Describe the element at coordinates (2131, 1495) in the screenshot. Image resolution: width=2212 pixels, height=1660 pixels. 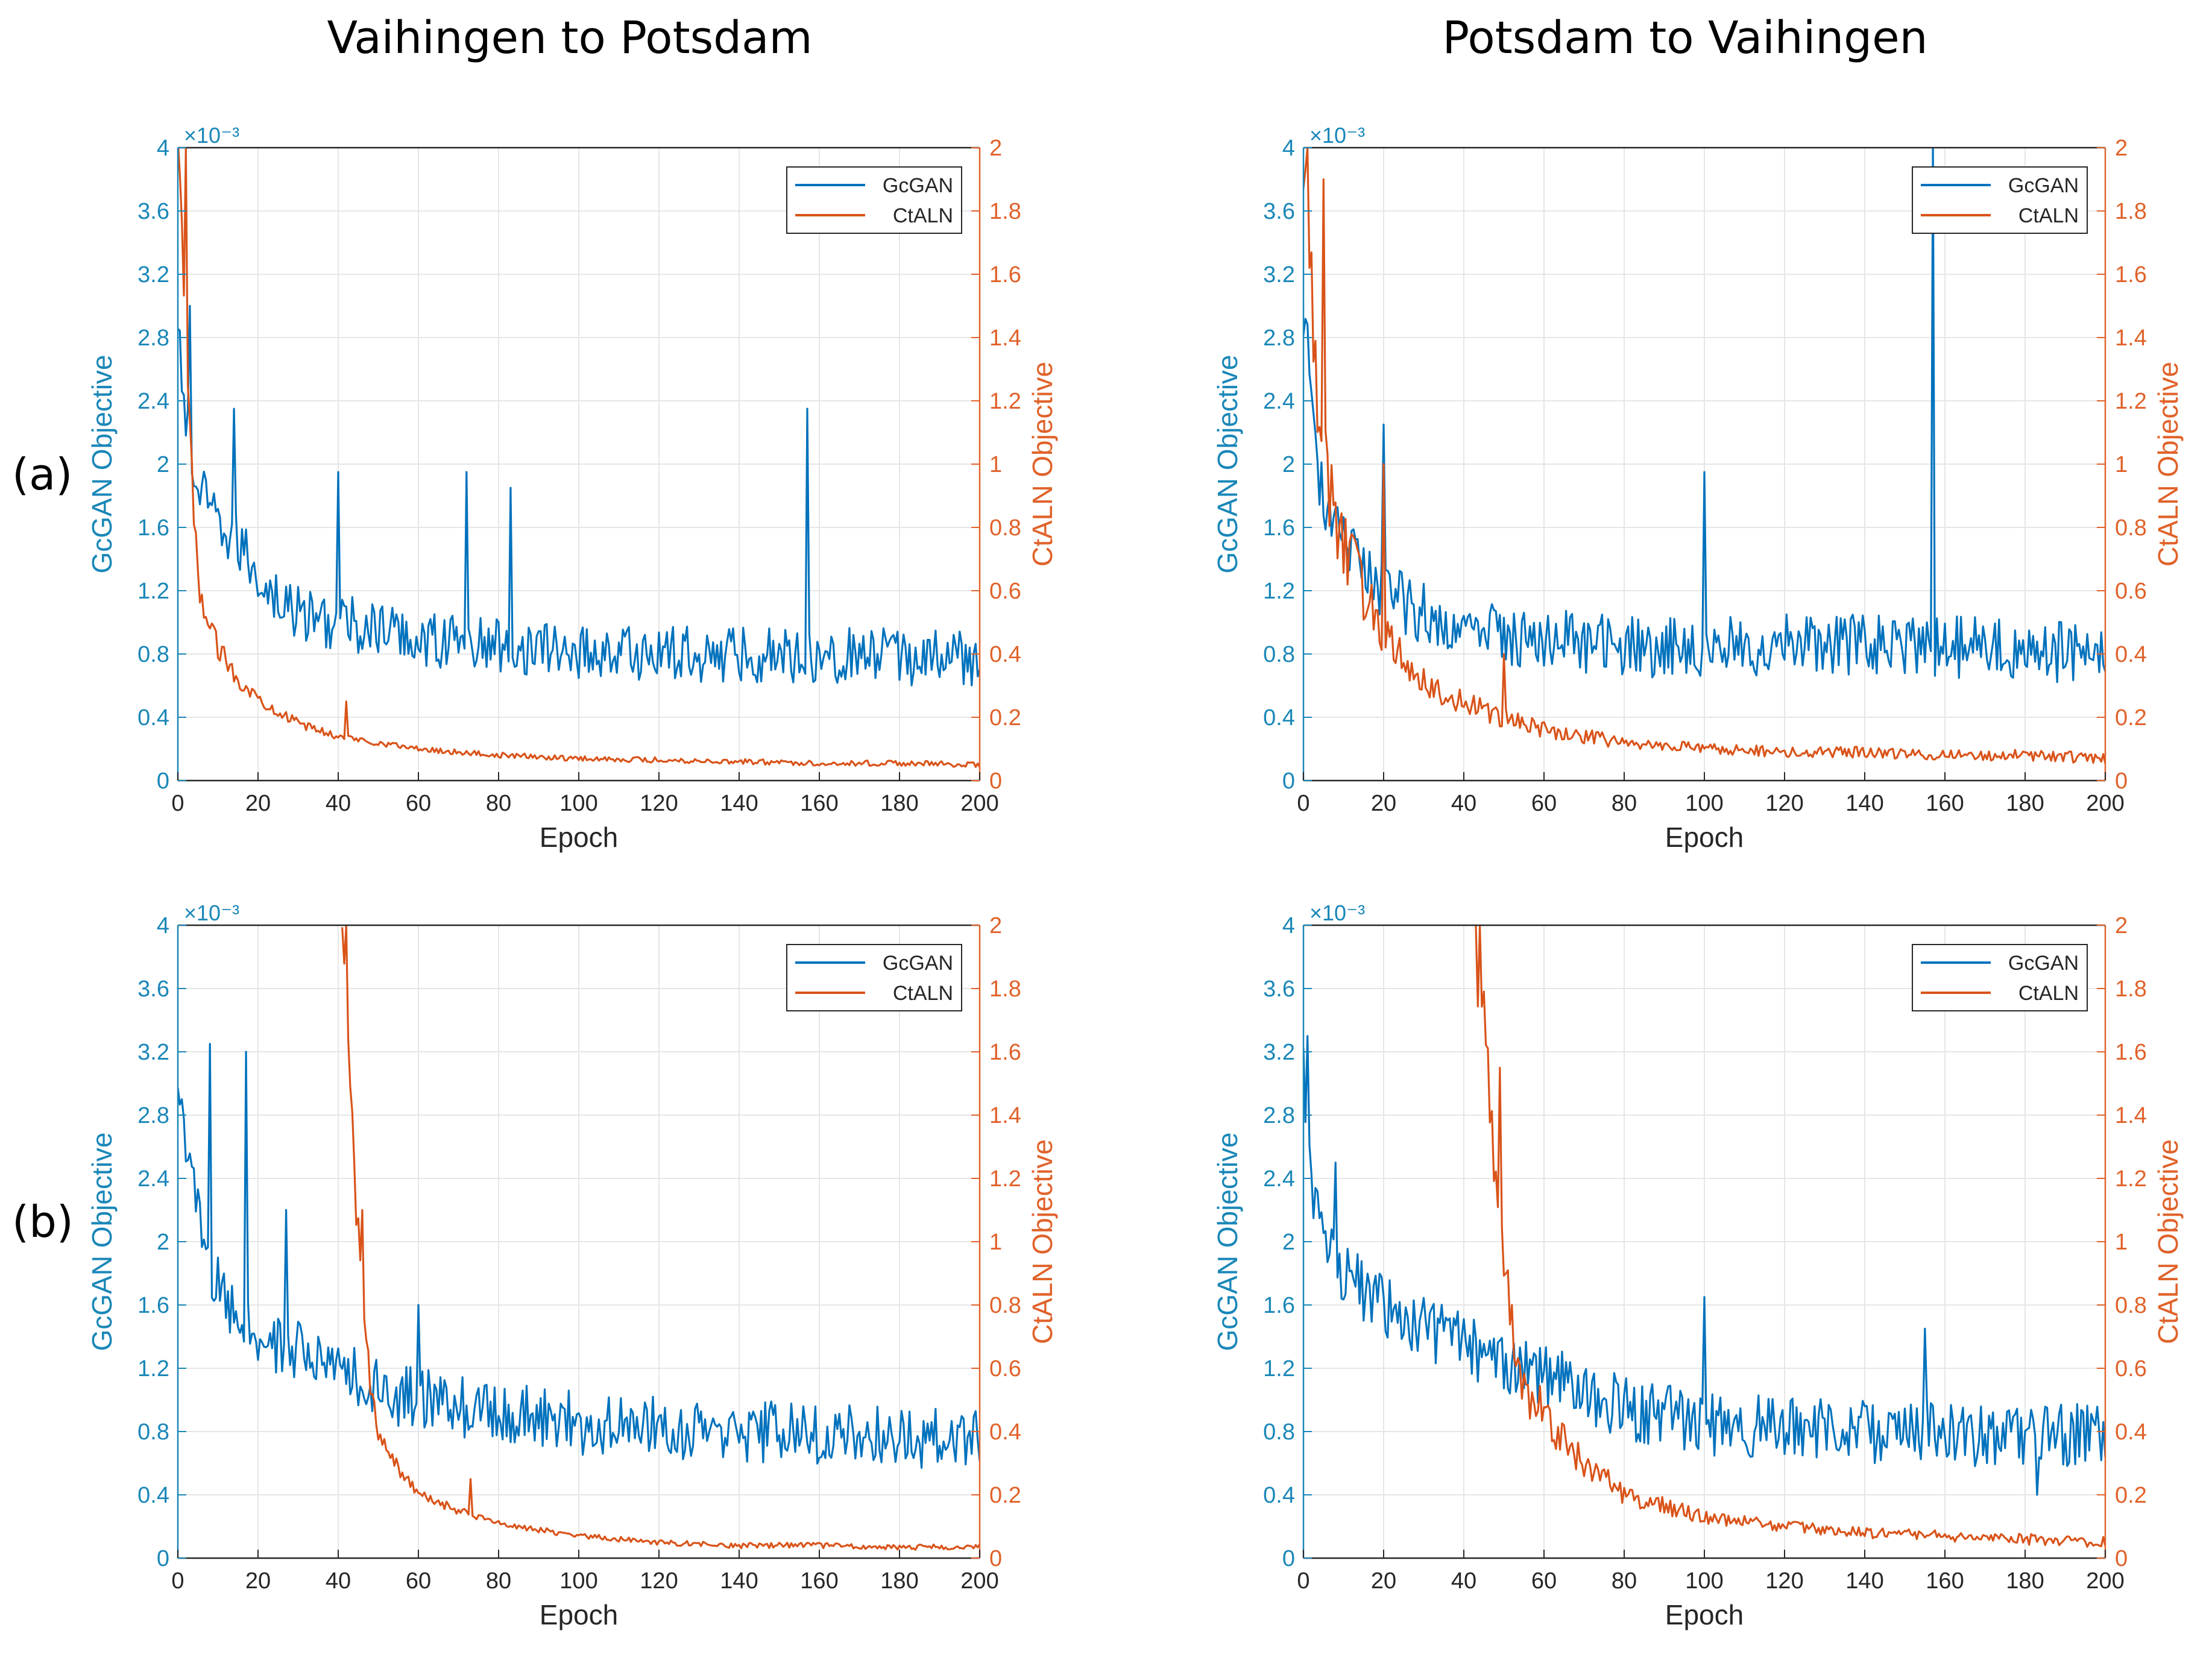
I see `y-tick-label-right: 0.2` at that location.